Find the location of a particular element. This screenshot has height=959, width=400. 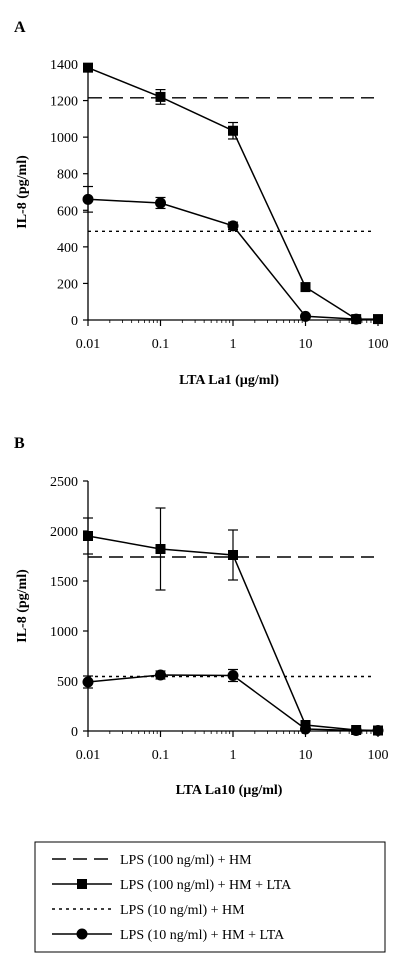

legend-item: LPS (100 ng/ml) + HM + LTA is located at coordinates (172, 885).